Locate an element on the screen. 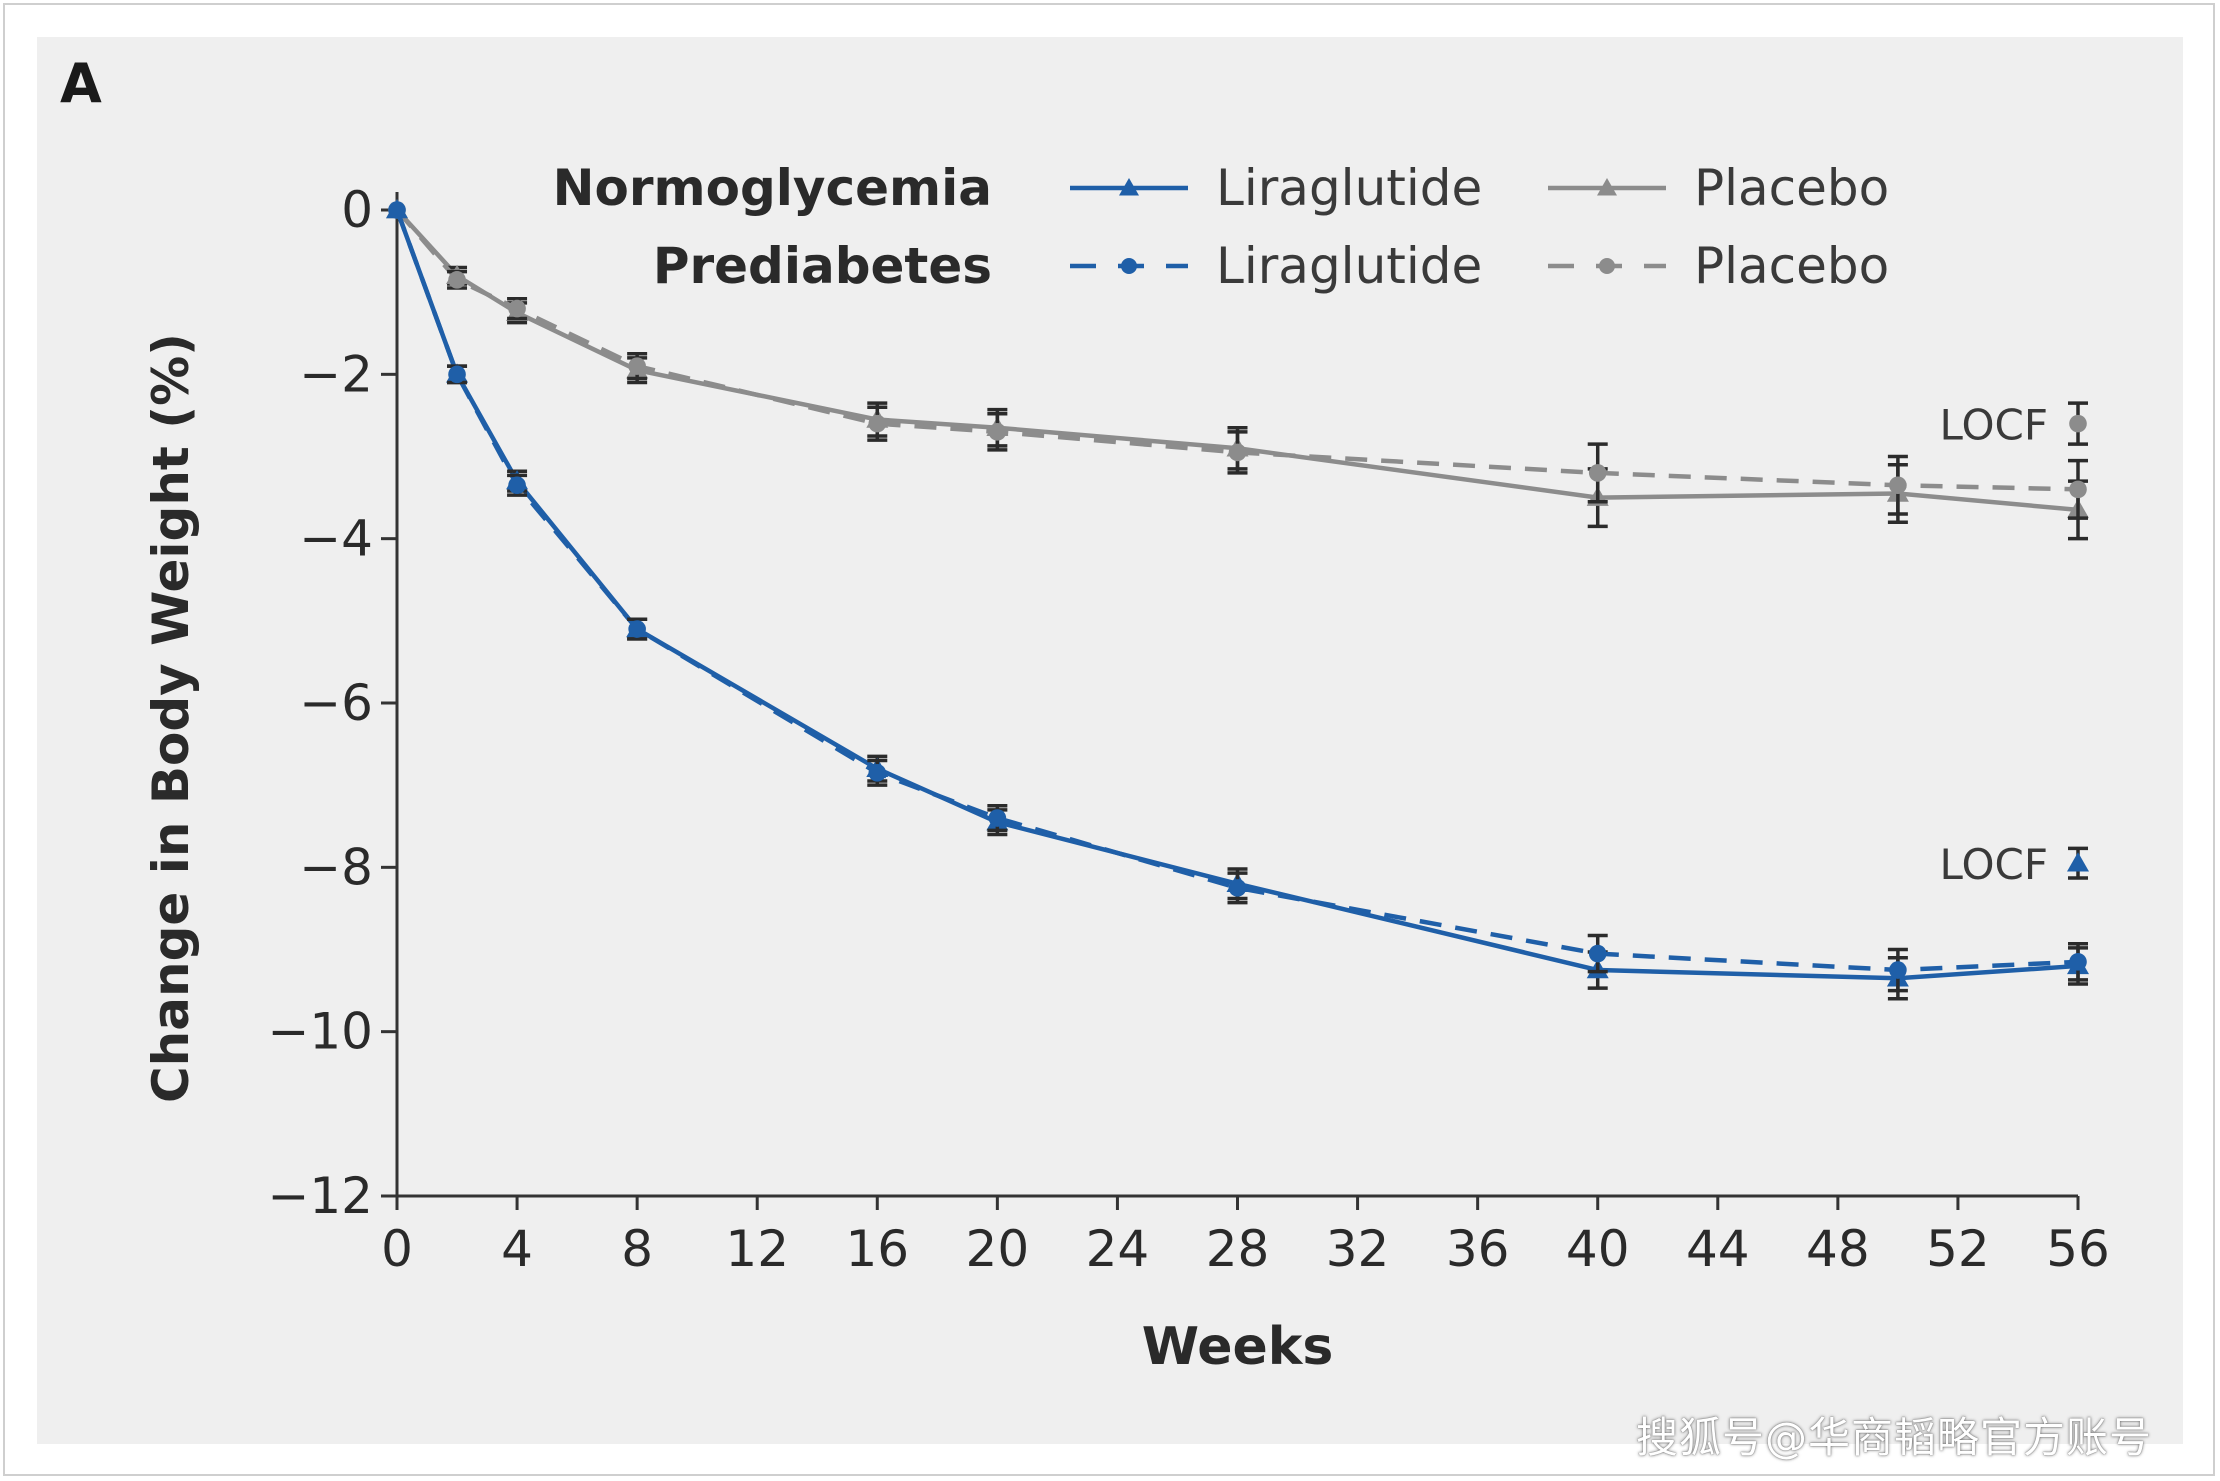 The height and width of the screenshot is (1481, 2220). x-tick-label: 8 is located at coordinates (637, 1249).